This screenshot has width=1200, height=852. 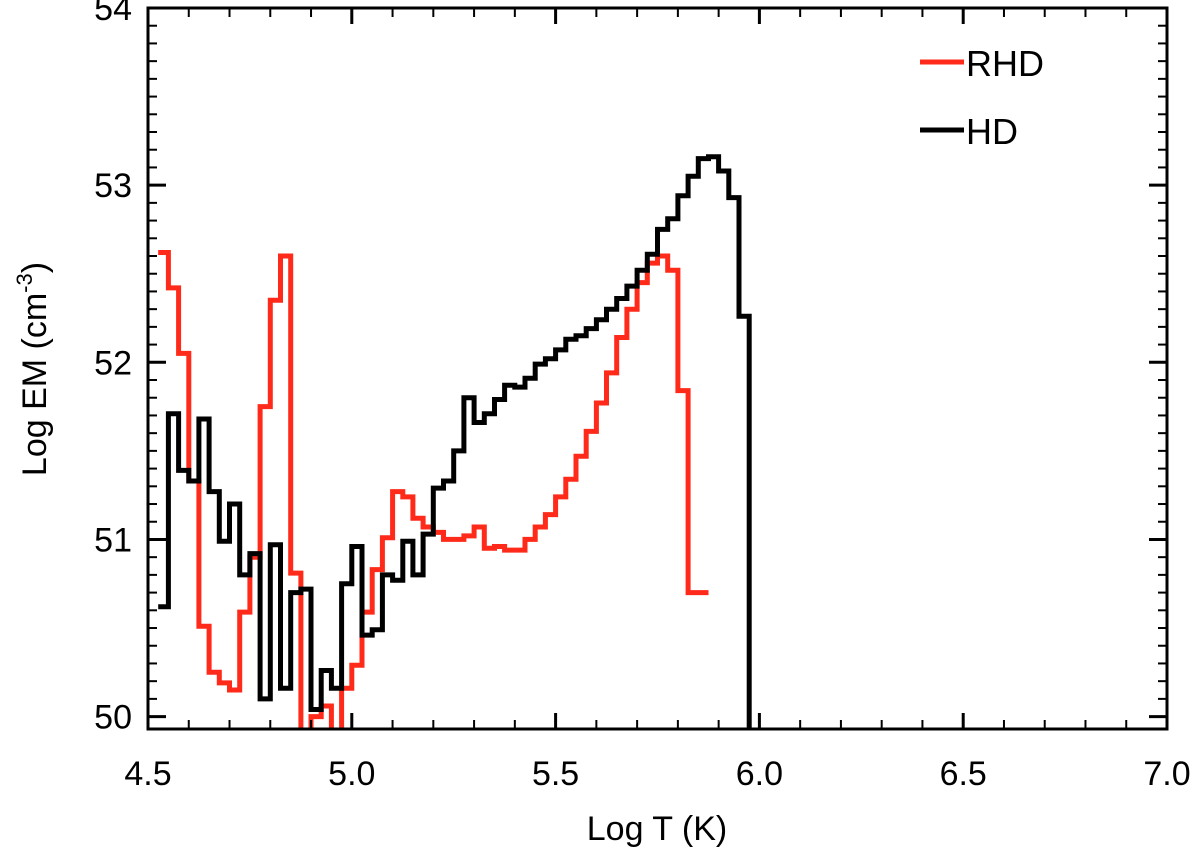 What do you see at coordinates (657, 829) in the screenshot?
I see `x-axis-title: Log T (K)` at bounding box center [657, 829].